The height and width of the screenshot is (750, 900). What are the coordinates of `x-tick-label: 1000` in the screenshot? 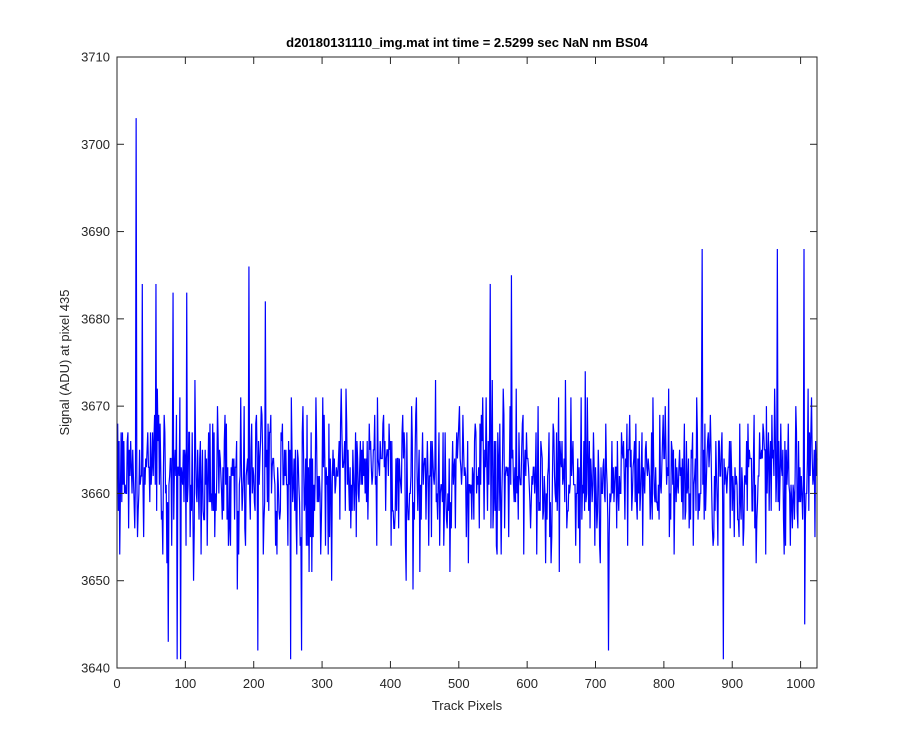 It's located at (800, 683).